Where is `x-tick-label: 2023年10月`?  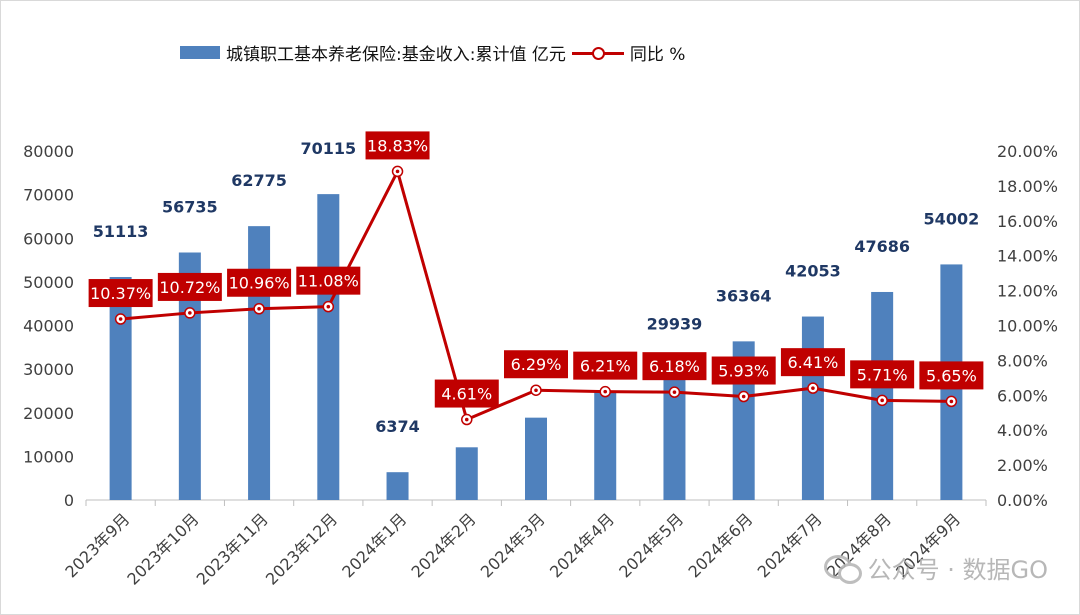 x-tick-label: 2023年10月 is located at coordinates (162, 548).